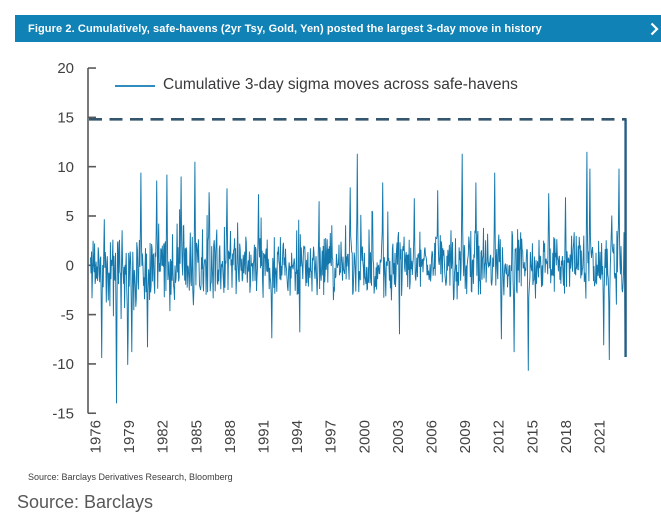 This screenshot has width=661, height=528. I want to click on x-tick-label: 2015, so click(532, 436).